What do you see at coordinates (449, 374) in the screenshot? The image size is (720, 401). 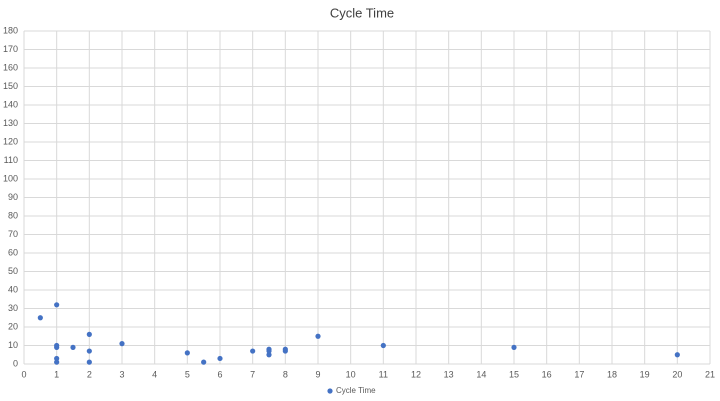 I see `x-tick-label: 13` at bounding box center [449, 374].